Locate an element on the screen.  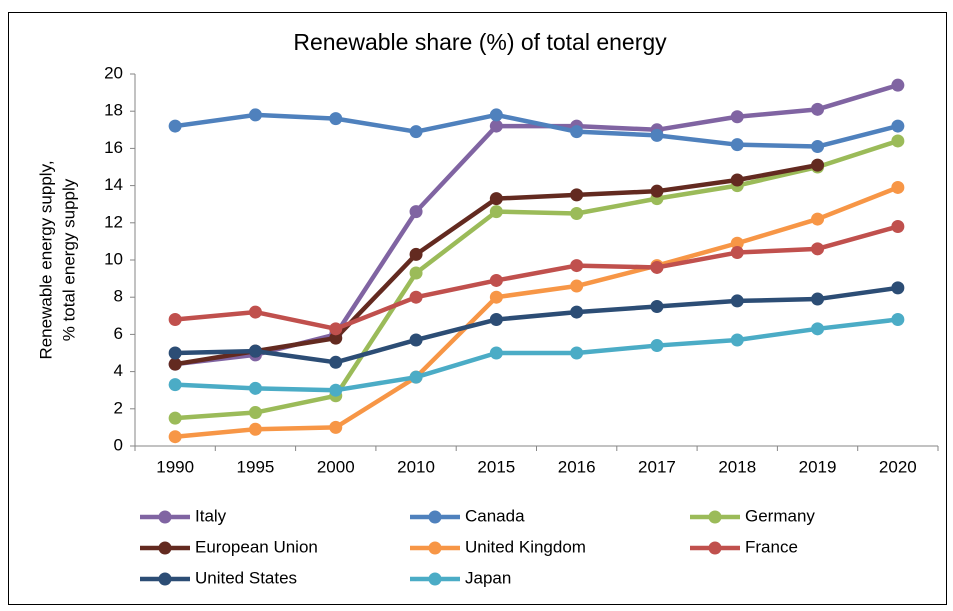
y-tick-label: 2 is located at coordinates (118, 407).